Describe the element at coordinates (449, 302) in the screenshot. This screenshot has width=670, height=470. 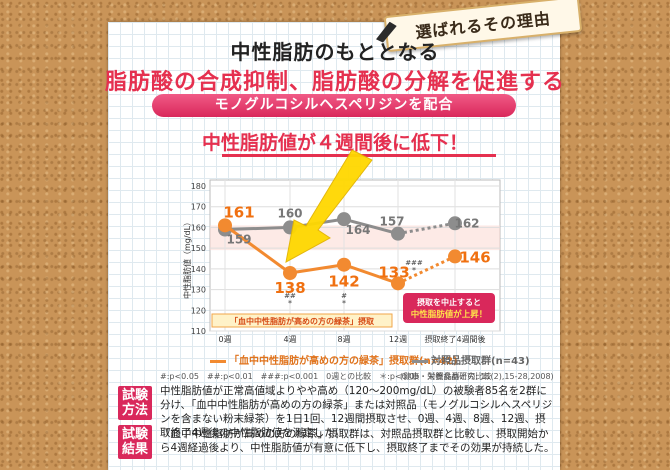
I see `callout-line1: 摂取を中止すると` at that location.